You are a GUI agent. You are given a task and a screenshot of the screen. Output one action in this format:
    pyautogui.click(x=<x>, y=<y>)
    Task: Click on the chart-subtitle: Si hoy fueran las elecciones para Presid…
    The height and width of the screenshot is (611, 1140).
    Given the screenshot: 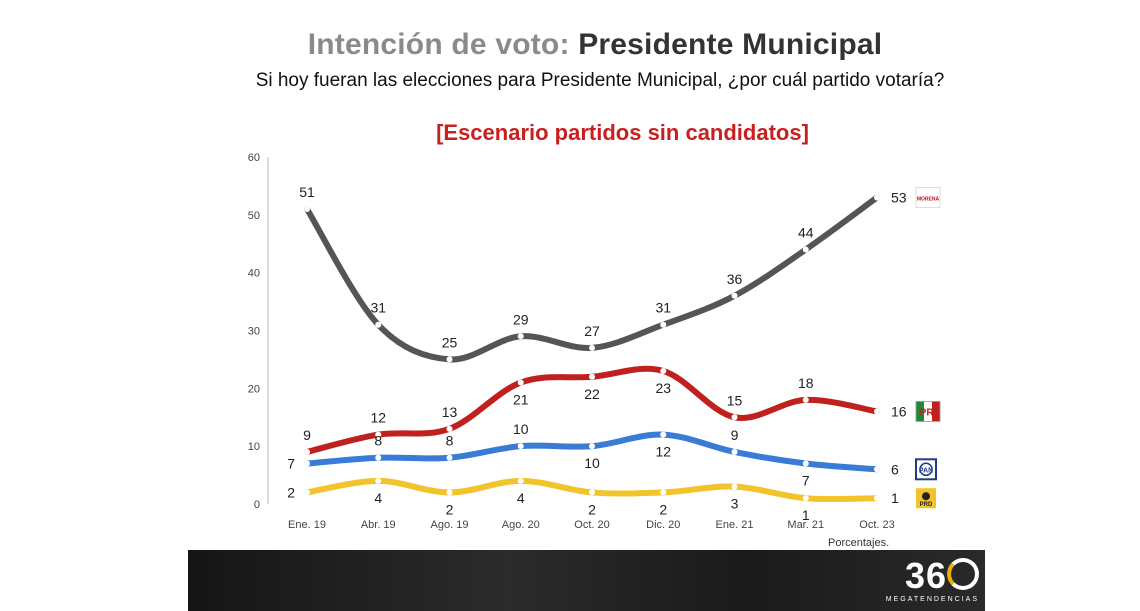 What is the action you would take?
    pyautogui.click(x=600, y=80)
    